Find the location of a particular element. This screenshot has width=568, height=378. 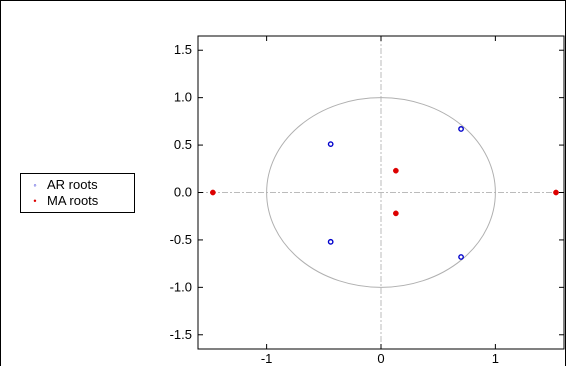

legend-ma-label: MA roots is located at coordinates (73, 200).